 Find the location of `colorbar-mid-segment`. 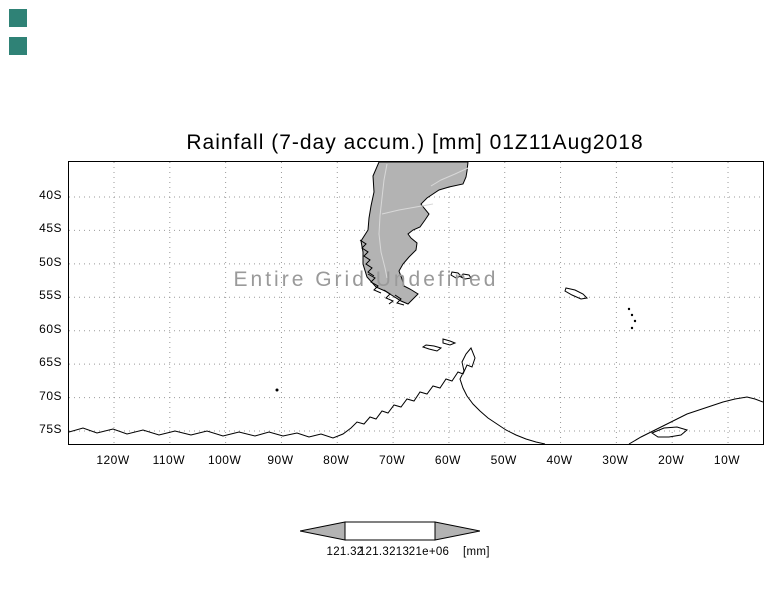

colorbar-mid-segment is located at coordinates (390, 531).